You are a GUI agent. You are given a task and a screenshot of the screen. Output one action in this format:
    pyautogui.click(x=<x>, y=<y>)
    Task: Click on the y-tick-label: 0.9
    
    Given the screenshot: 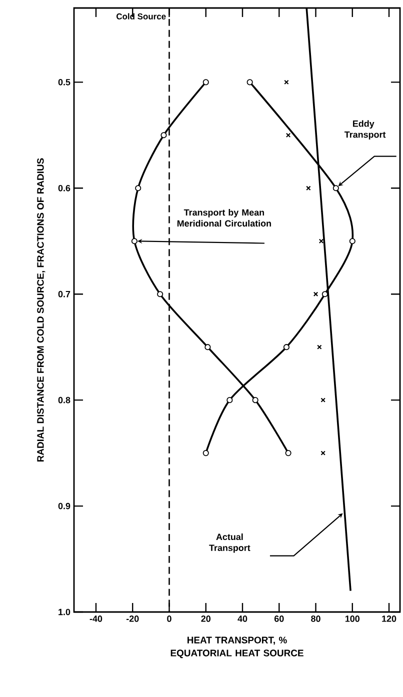 What is the action you would take?
    pyautogui.click(x=64, y=506)
    